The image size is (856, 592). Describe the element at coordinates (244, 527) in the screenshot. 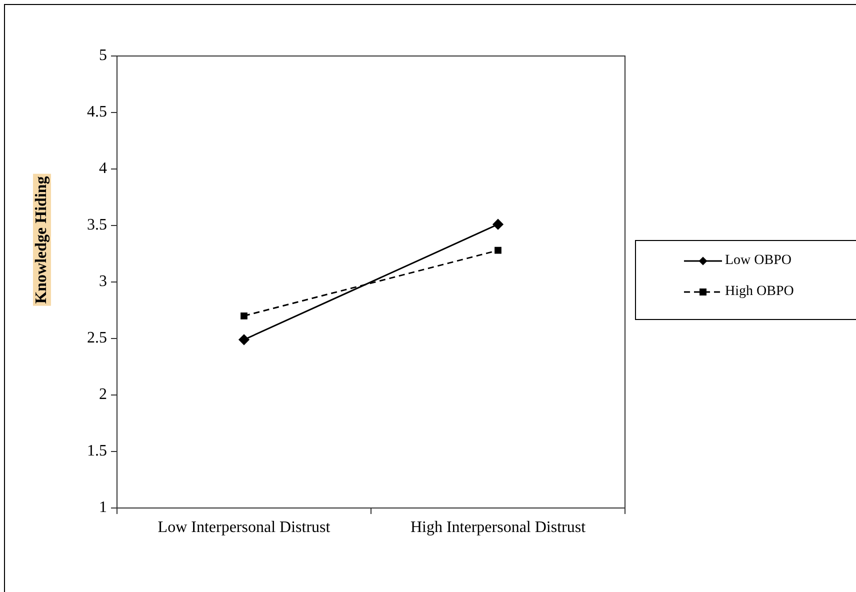

I see `x-tick-label: Low Interpersonal Distrust` at that location.